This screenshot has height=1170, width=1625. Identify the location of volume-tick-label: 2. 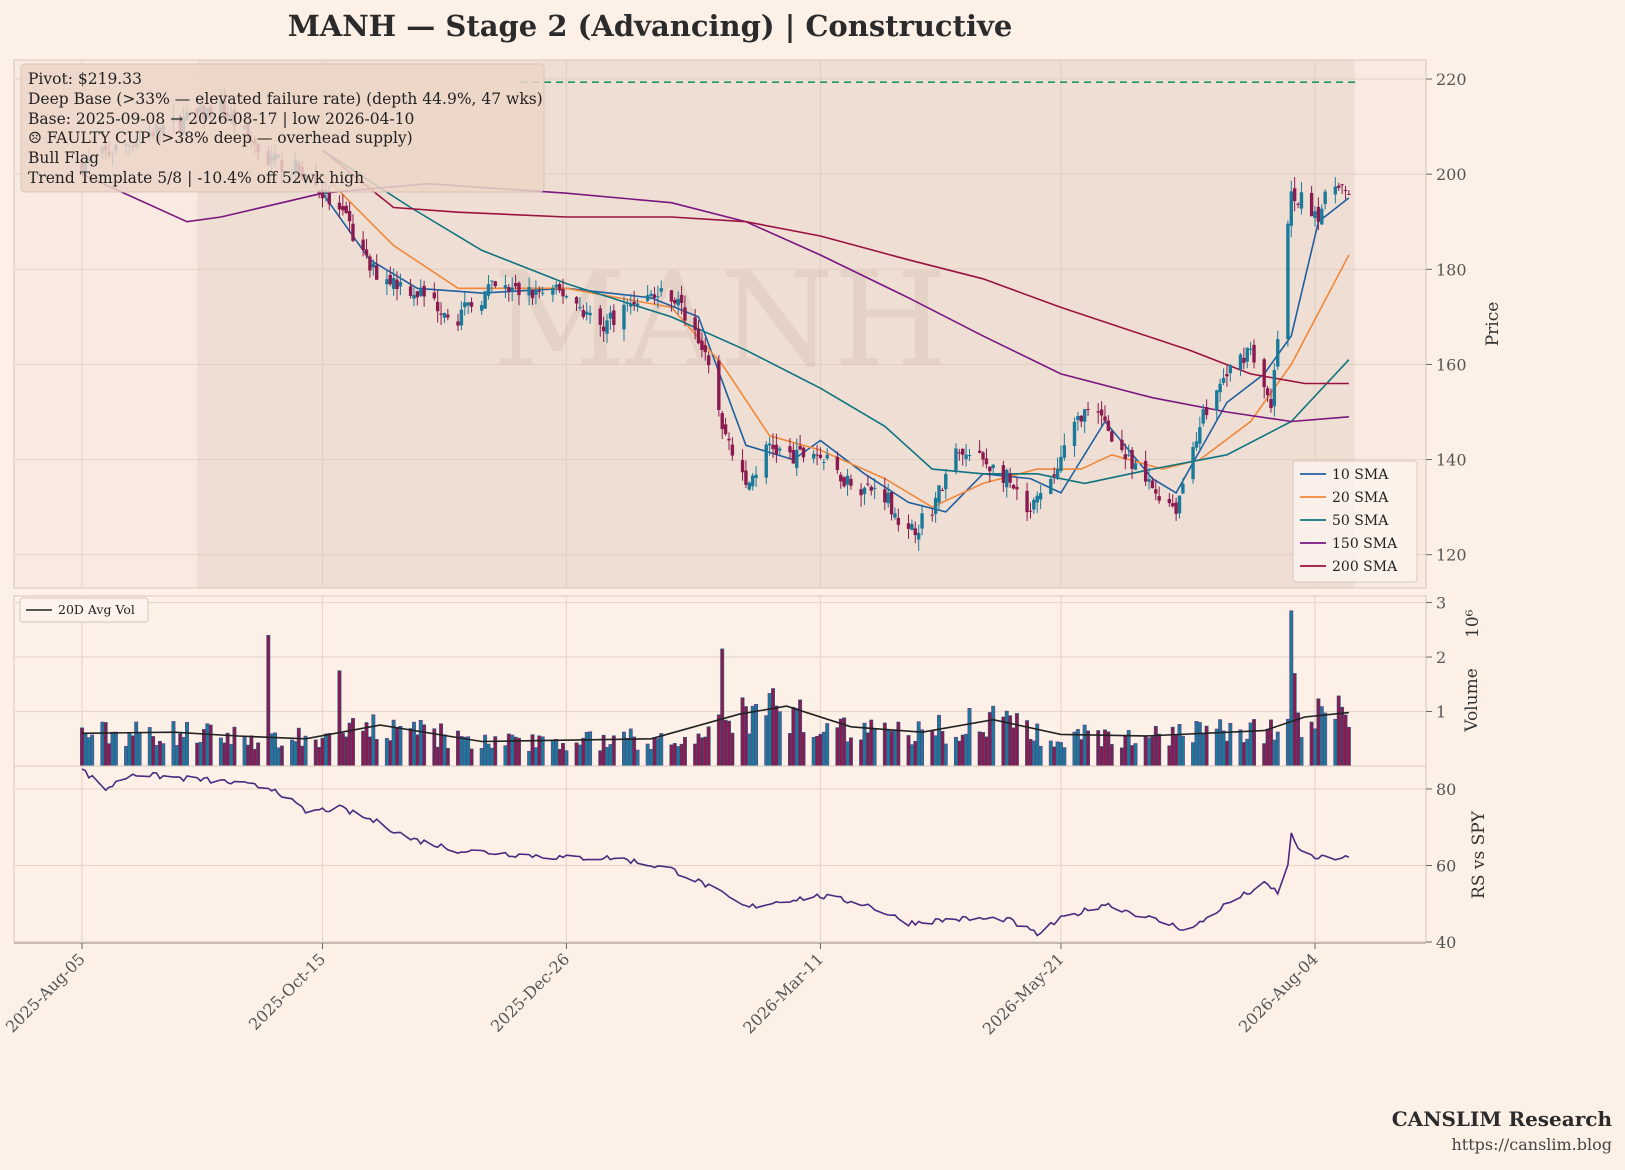
(1441, 657).